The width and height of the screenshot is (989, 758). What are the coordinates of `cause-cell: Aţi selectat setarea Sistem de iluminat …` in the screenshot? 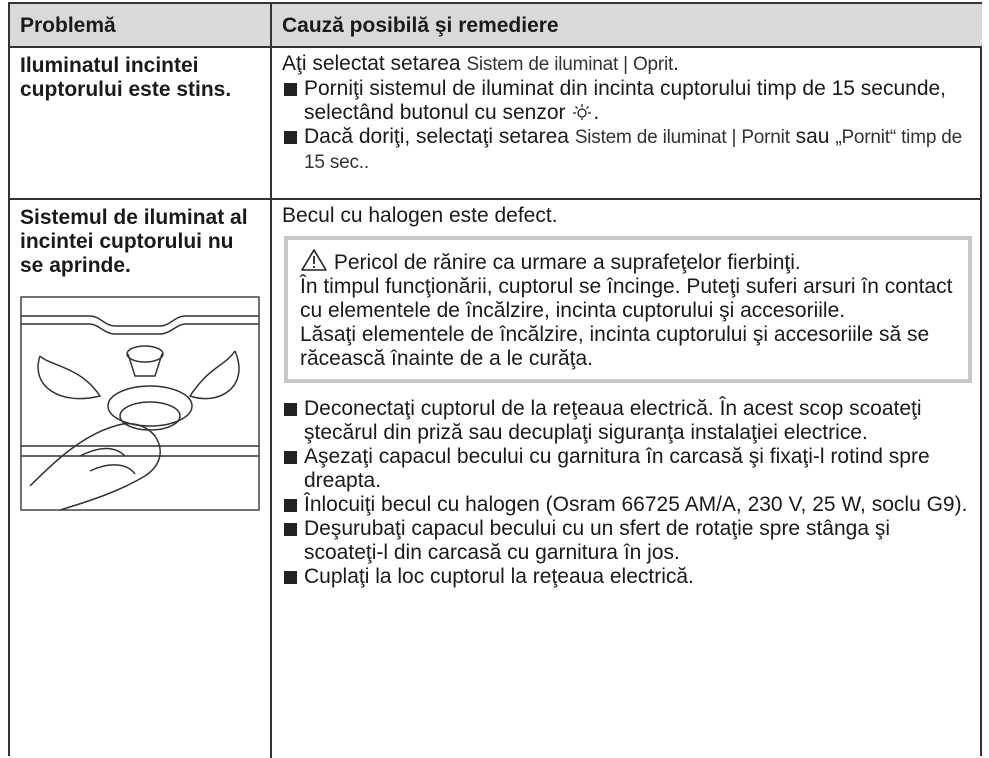 It's located at (627, 123).